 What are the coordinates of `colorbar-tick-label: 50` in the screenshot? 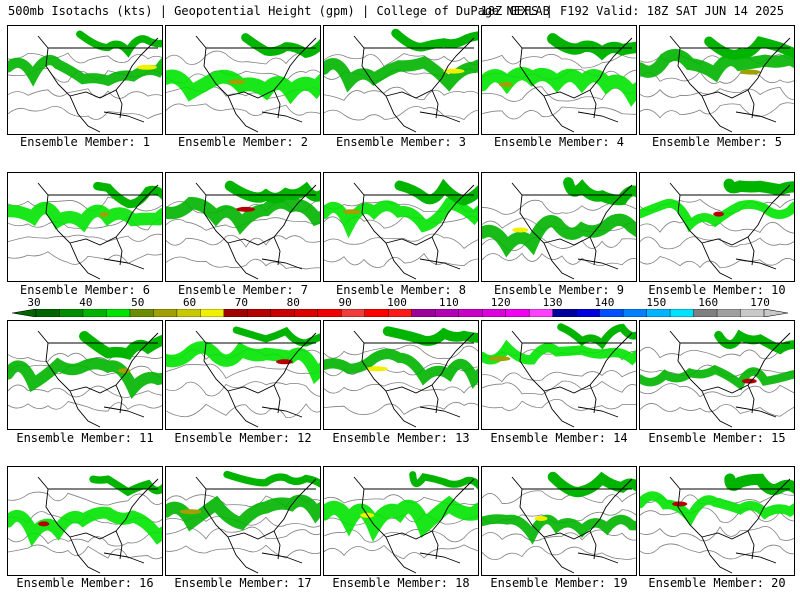 It's located at (138, 302).